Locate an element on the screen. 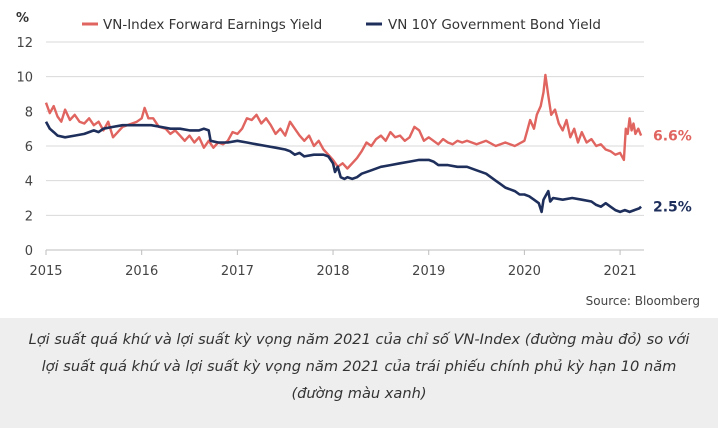  x-tick-label: 2017 is located at coordinates (237, 271).